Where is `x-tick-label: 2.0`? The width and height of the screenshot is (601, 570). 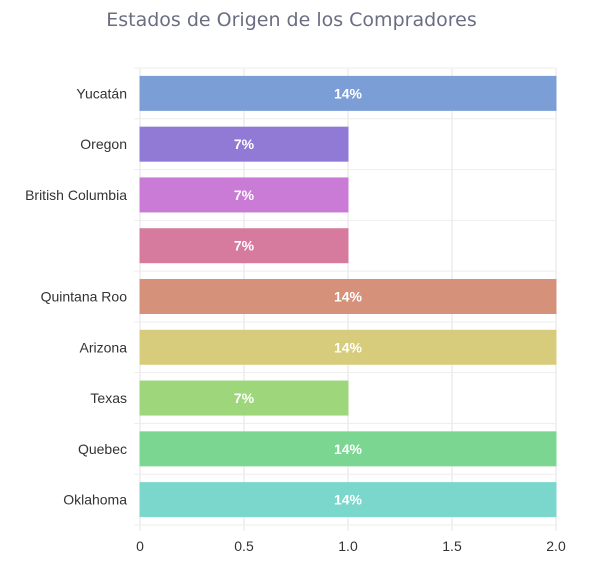
x-tick-label: 2.0 is located at coordinates (556, 546).